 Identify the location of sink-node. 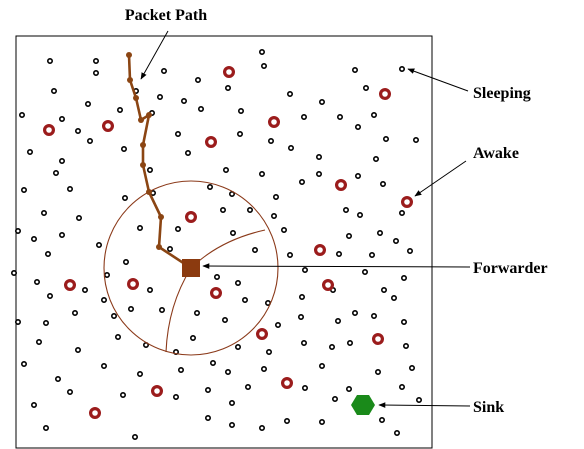
(363, 405).